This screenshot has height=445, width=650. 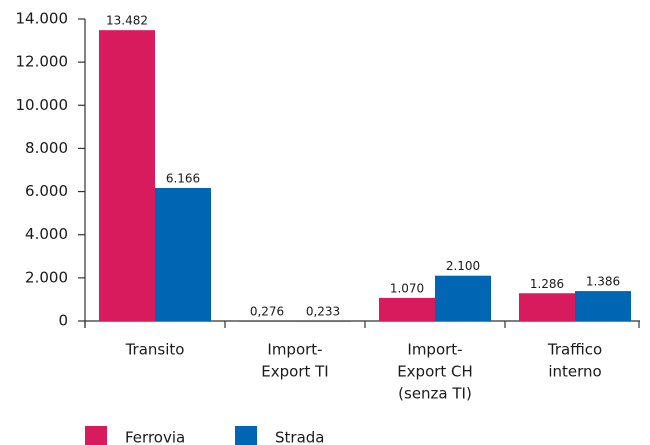 I want to click on value-label: 0,233, so click(x=323, y=311).